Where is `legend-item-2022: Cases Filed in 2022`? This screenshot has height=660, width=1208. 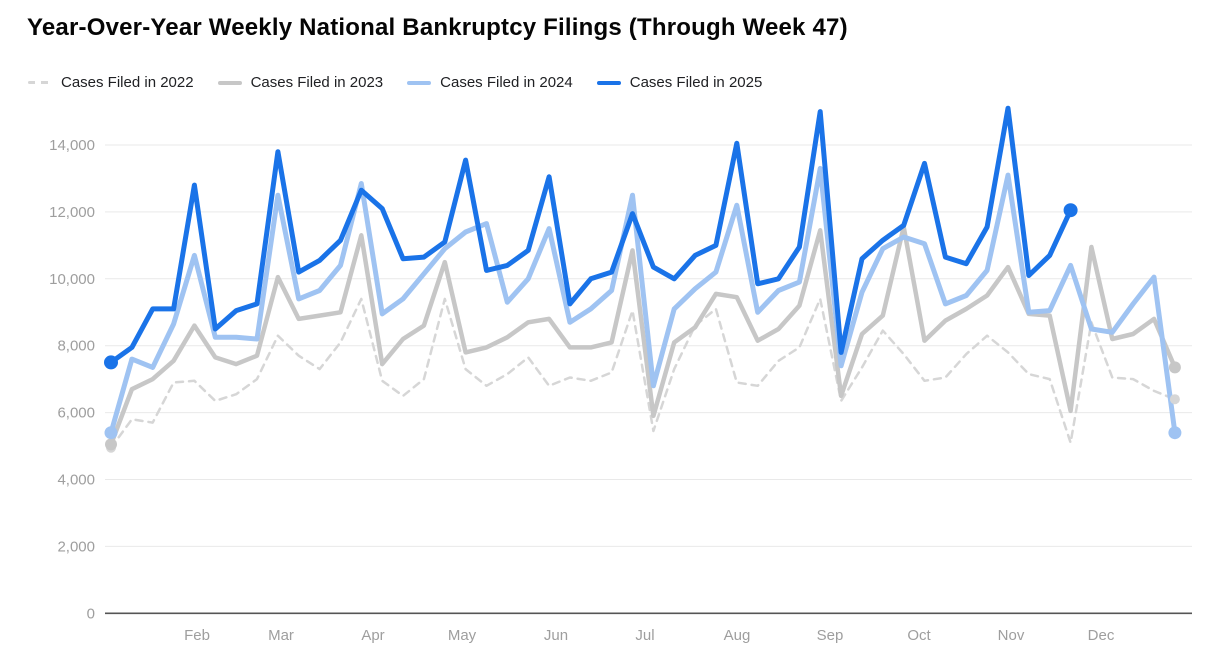
legend-item-2022: Cases Filed in 2022 is located at coordinates (111, 82).